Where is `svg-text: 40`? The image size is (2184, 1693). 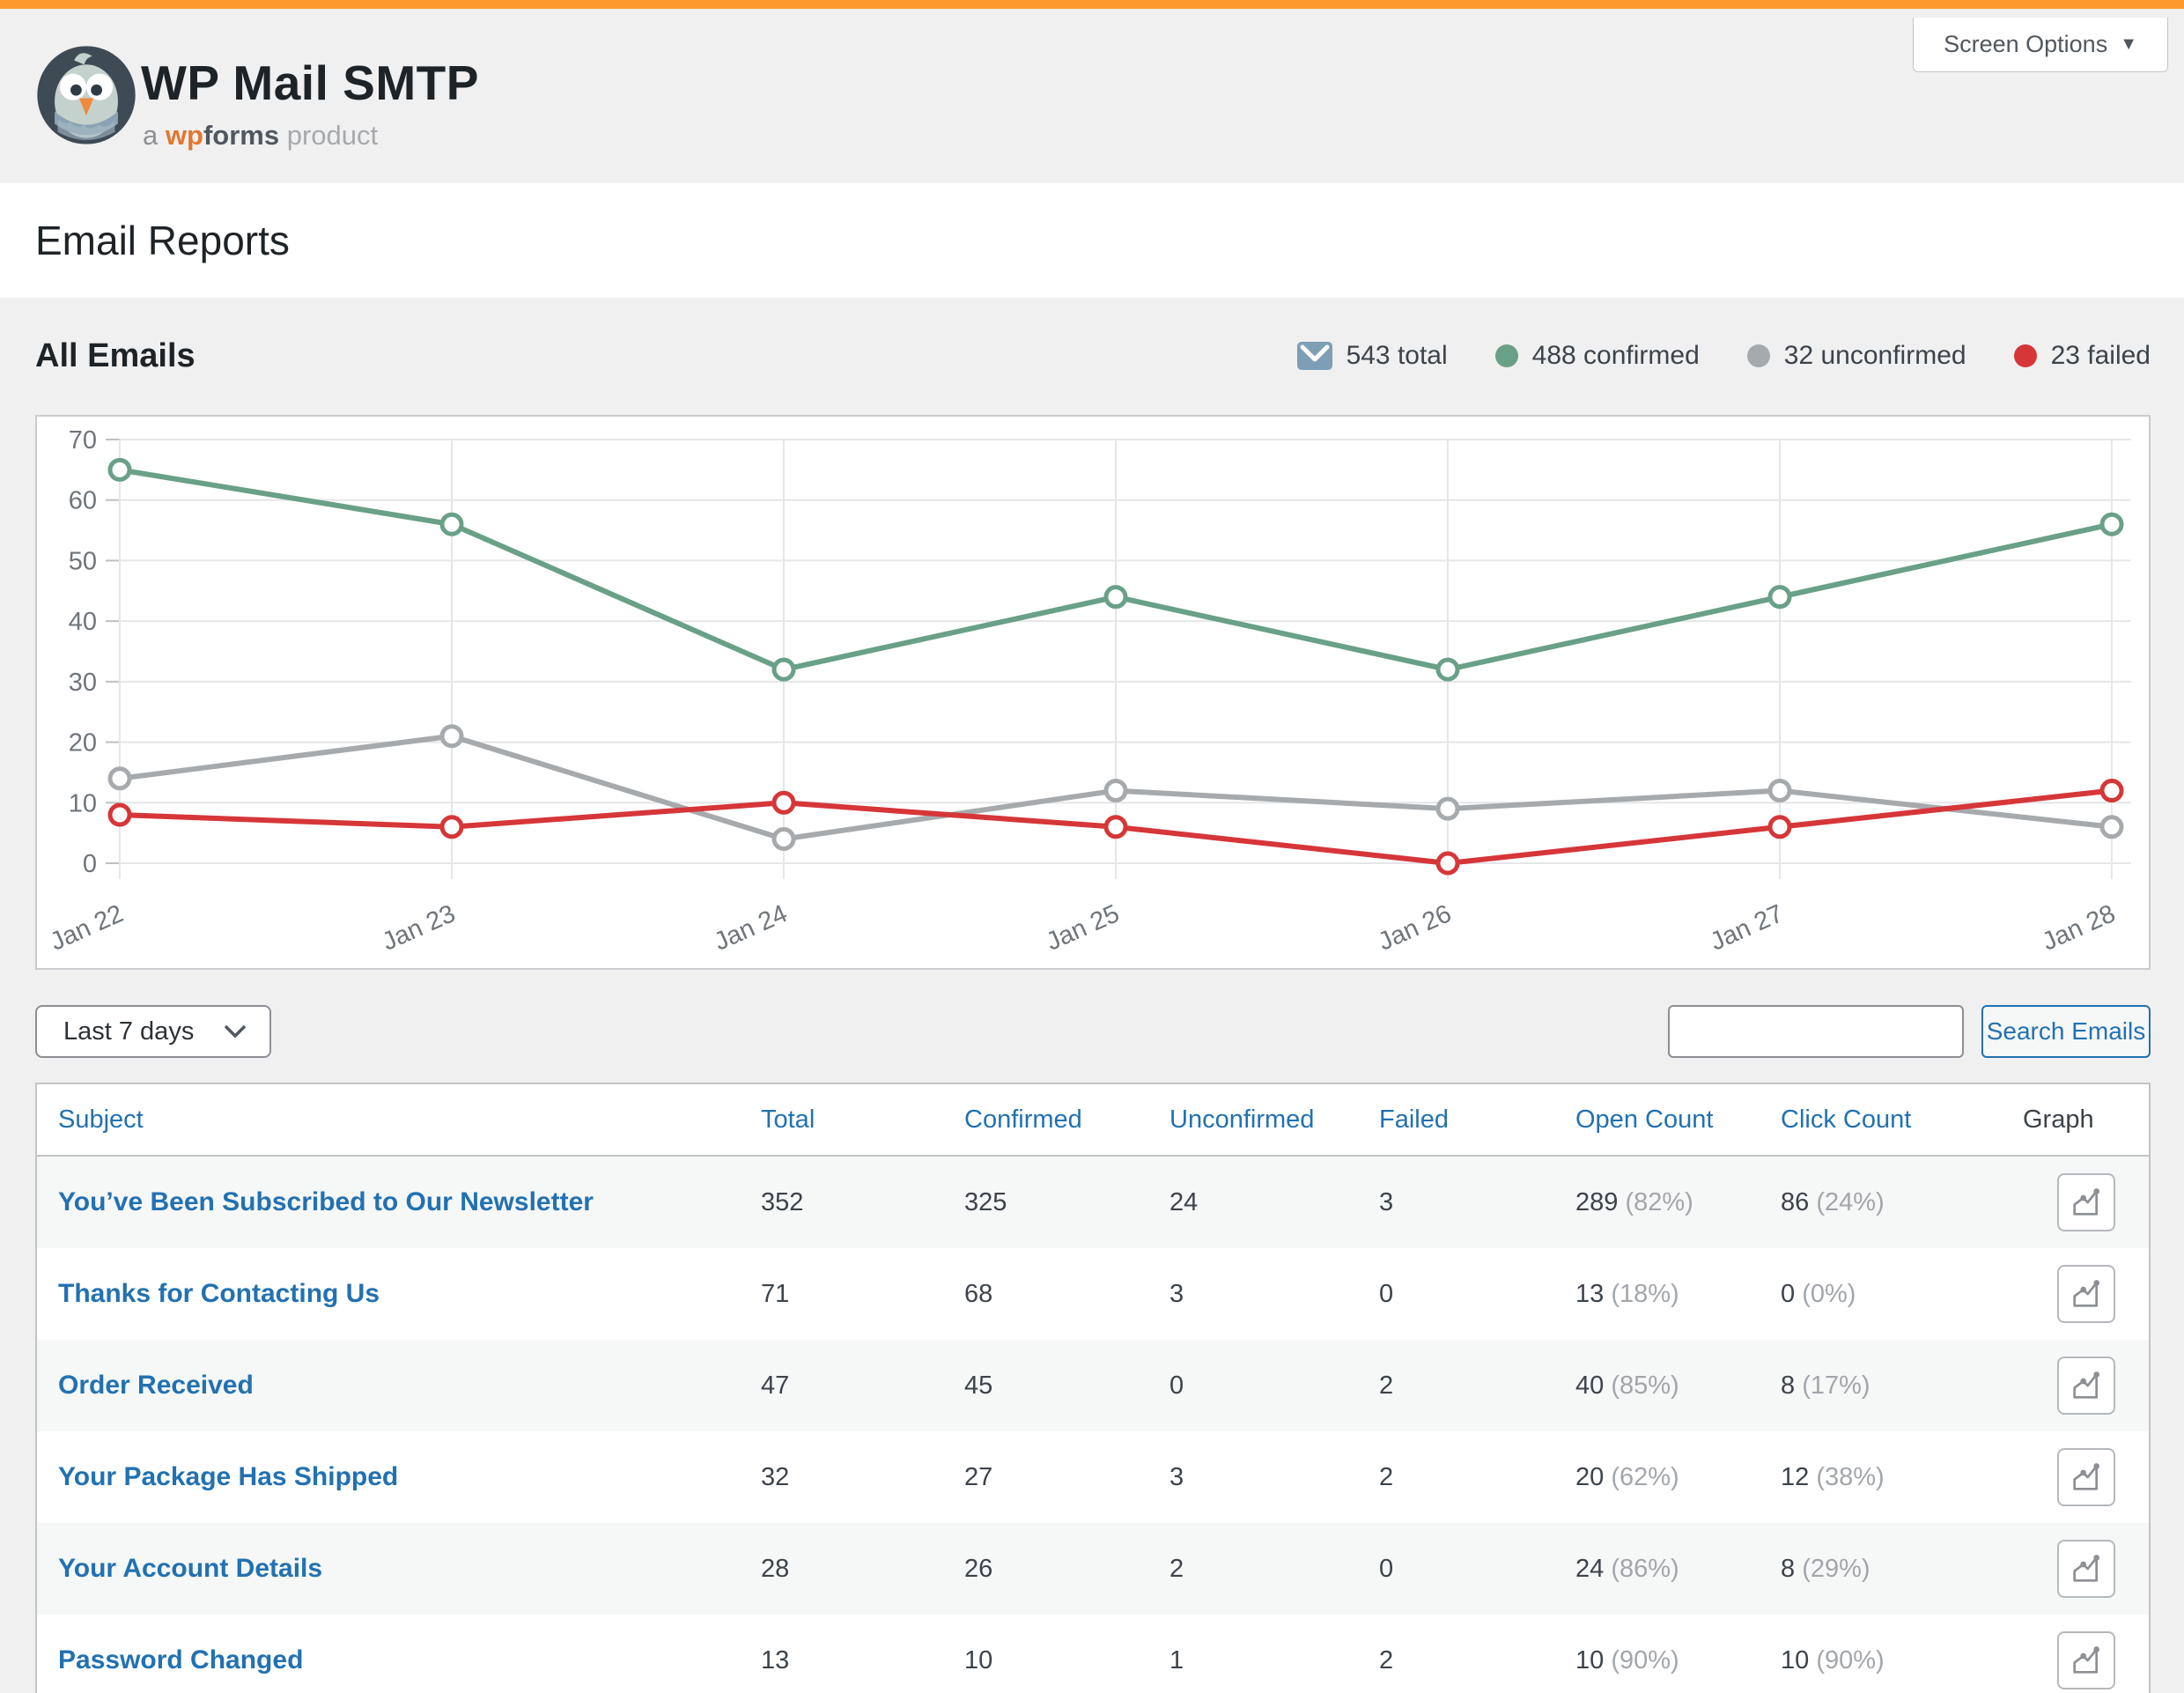 svg-text: 40 is located at coordinates (83, 622).